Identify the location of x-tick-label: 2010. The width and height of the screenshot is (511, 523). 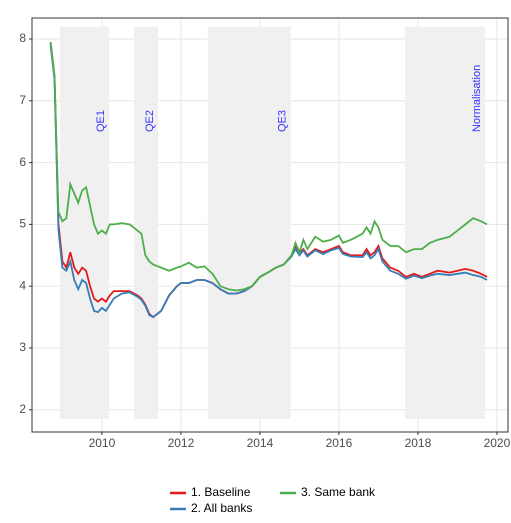
(102, 443).